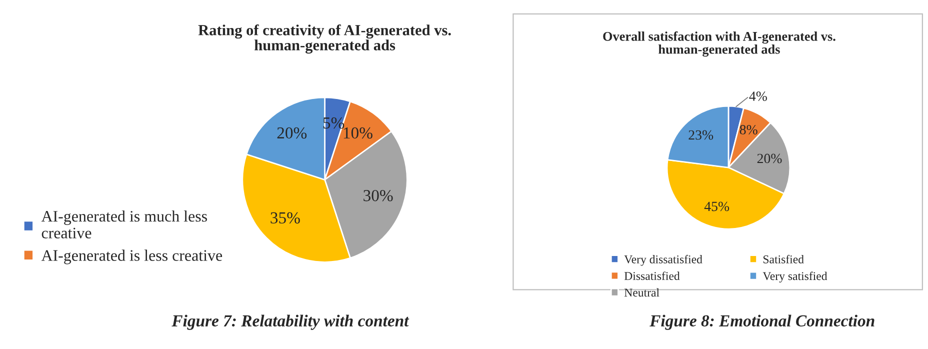 Image resolution: width=928 pixels, height=349 pixels. What do you see at coordinates (758, 96) in the screenshot?
I see `data-label: 4%` at bounding box center [758, 96].